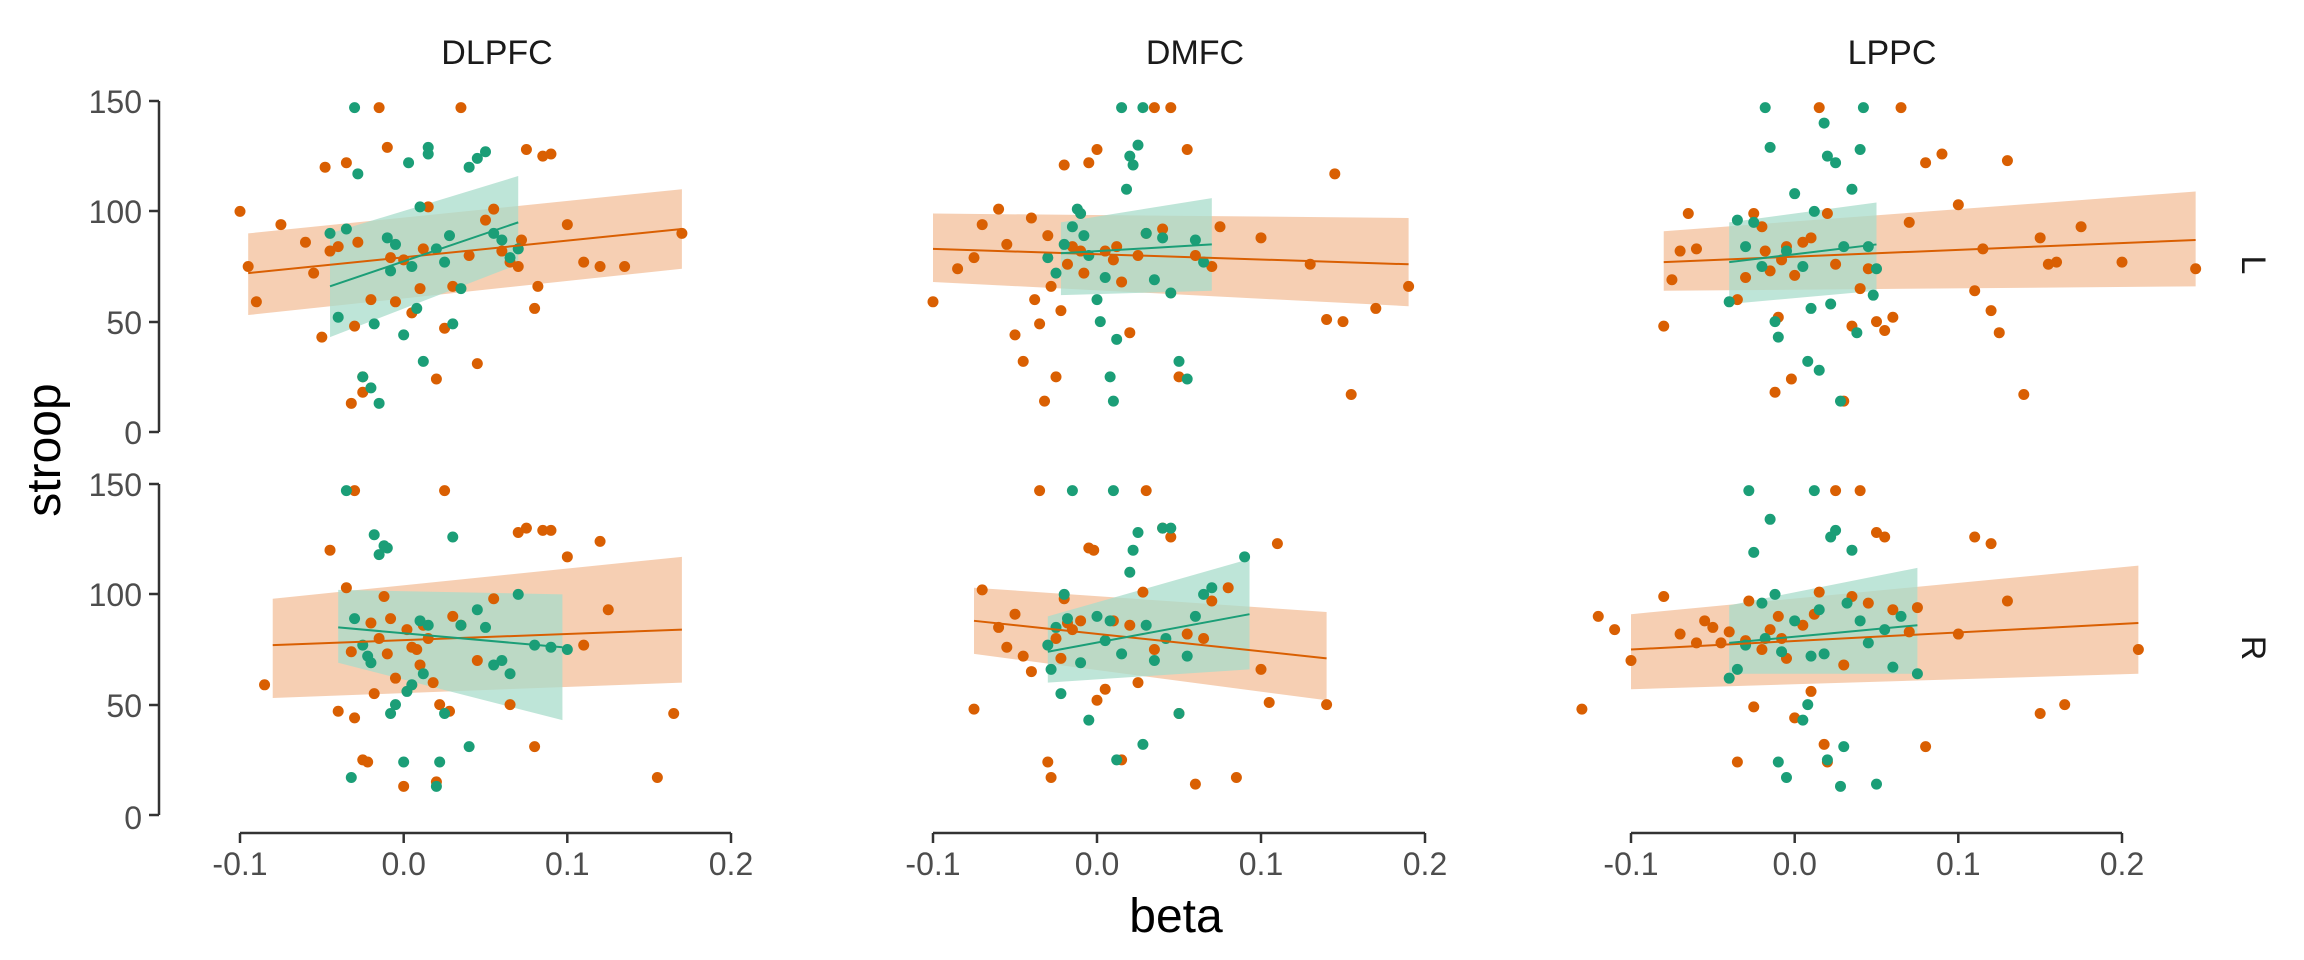  What do you see at coordinates (1630, 864) in the screenshot?
I see `x-tick-label: -0.1` at bounding box center [1630, 864].